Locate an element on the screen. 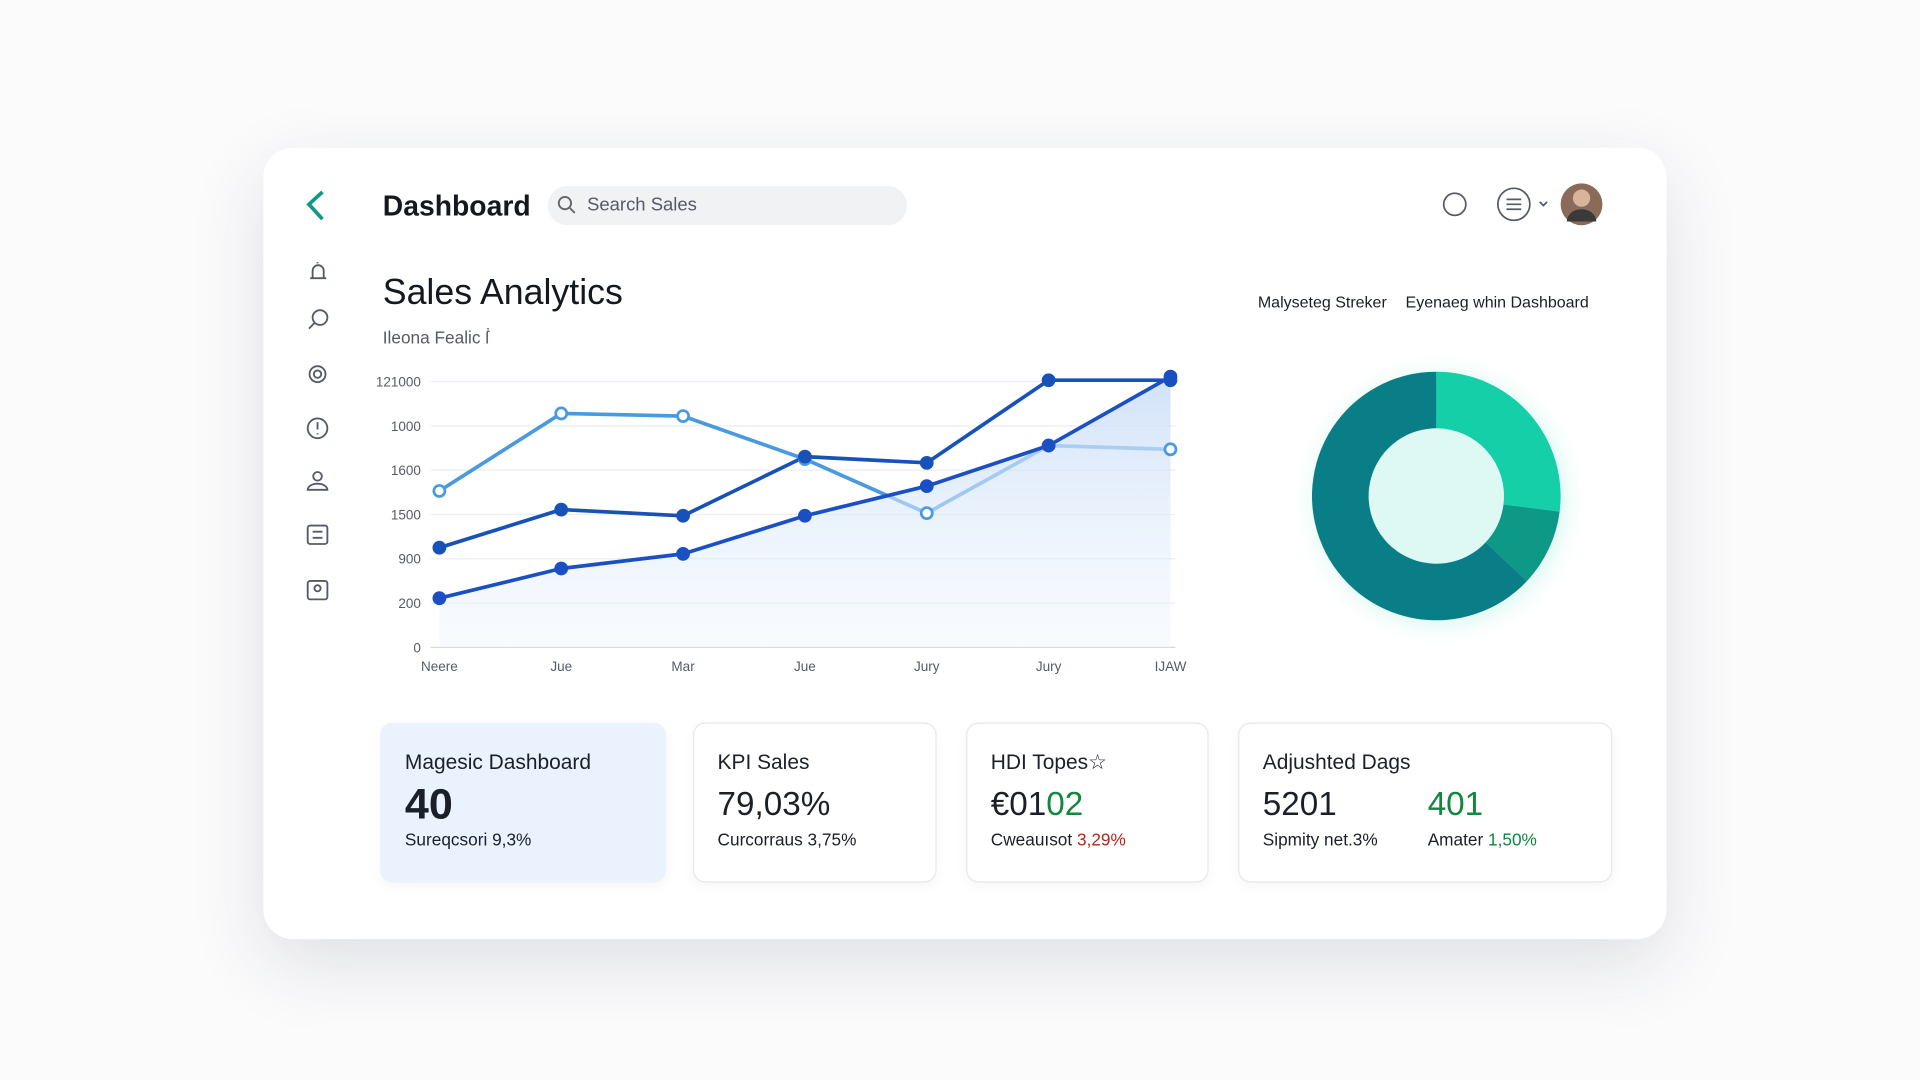  kpi-title: KPI Sales is located at coordinates (763, 762).